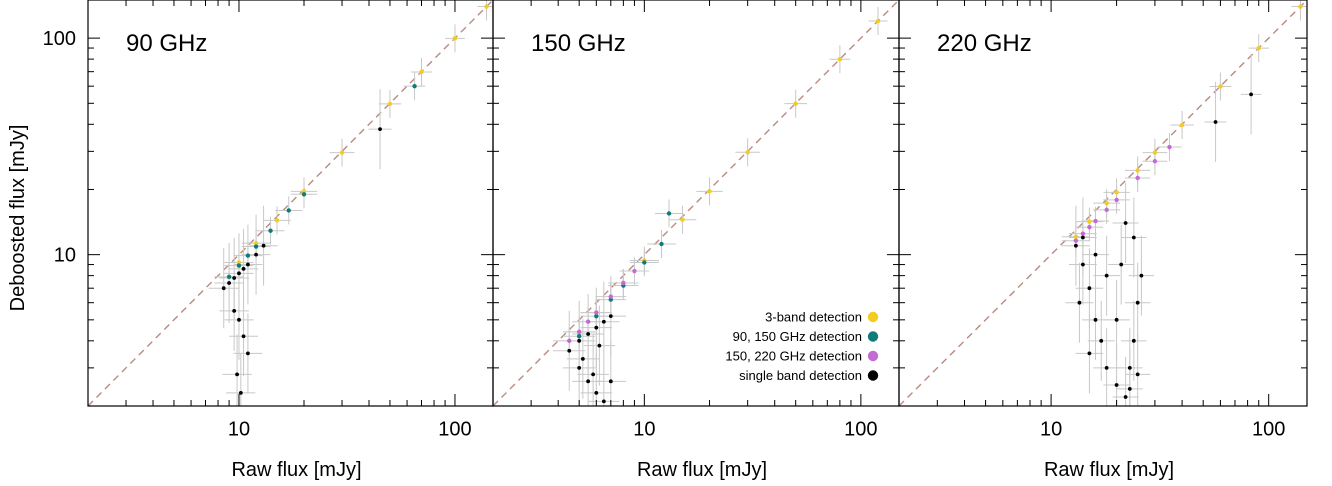  Describe the element at coordinates (797, 336) in the screenshot. I see `legend-entry-label: 90, 150 GHz detection` at that location.